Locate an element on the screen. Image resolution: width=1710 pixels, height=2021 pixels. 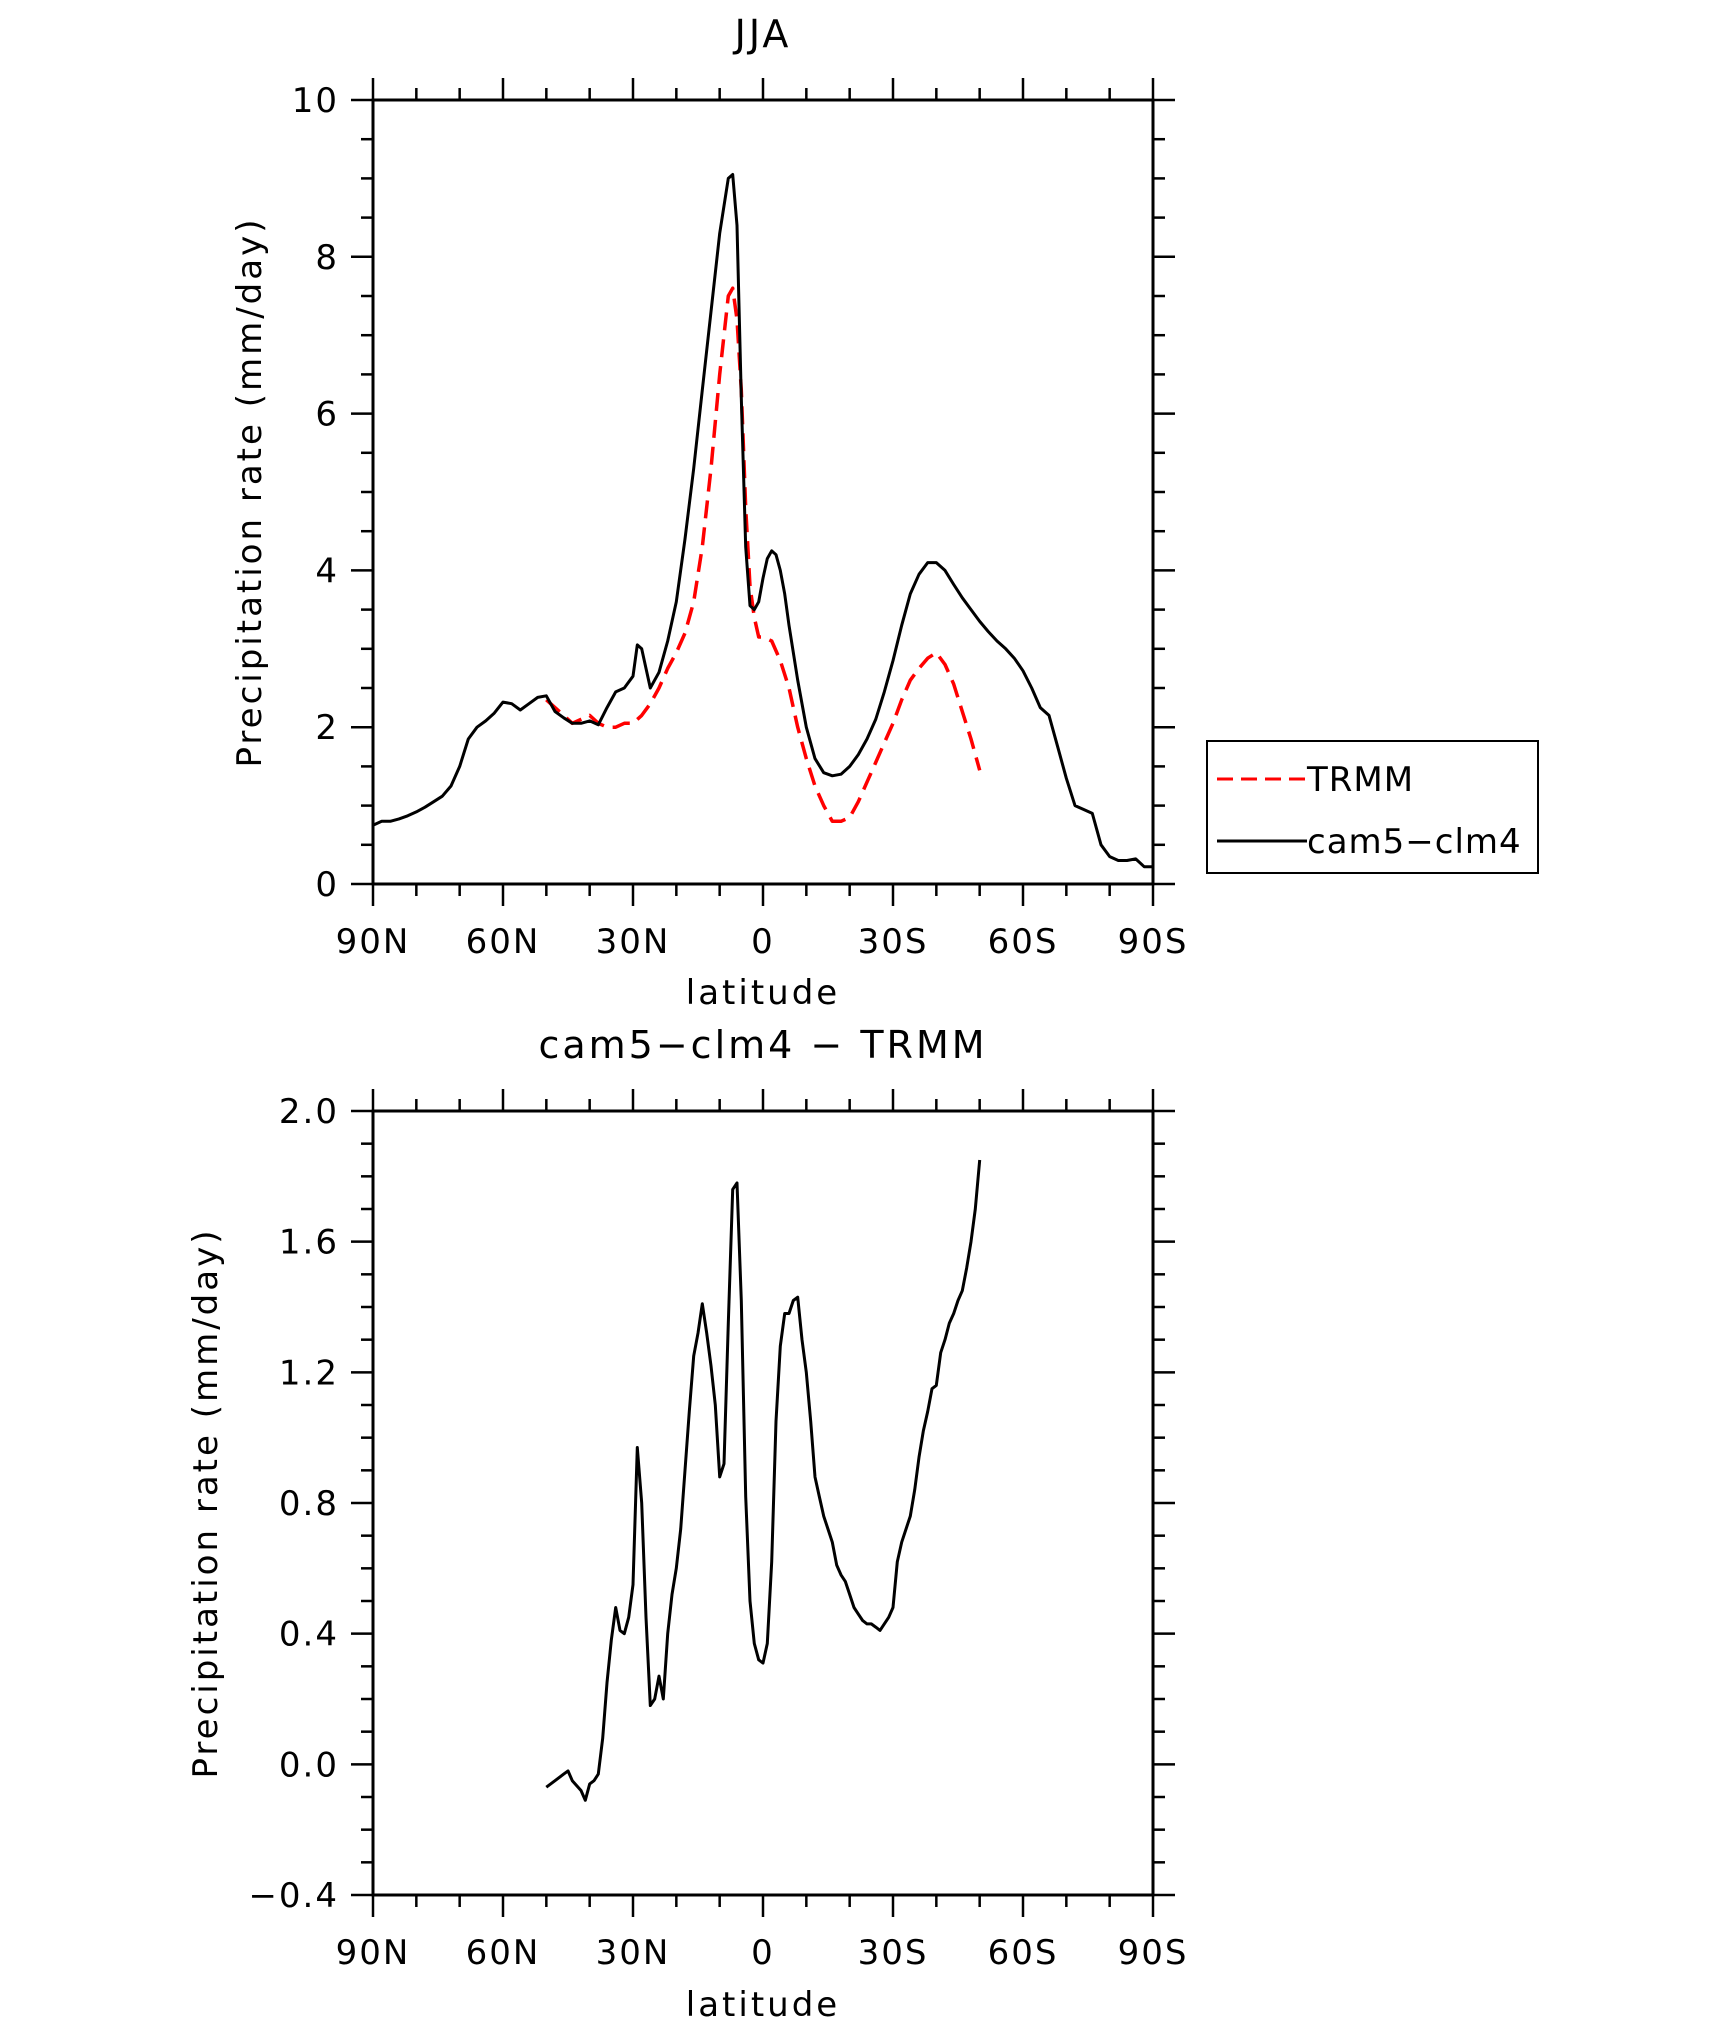
y-tick-label: 1.6 is located at coordinates (309, 1243).